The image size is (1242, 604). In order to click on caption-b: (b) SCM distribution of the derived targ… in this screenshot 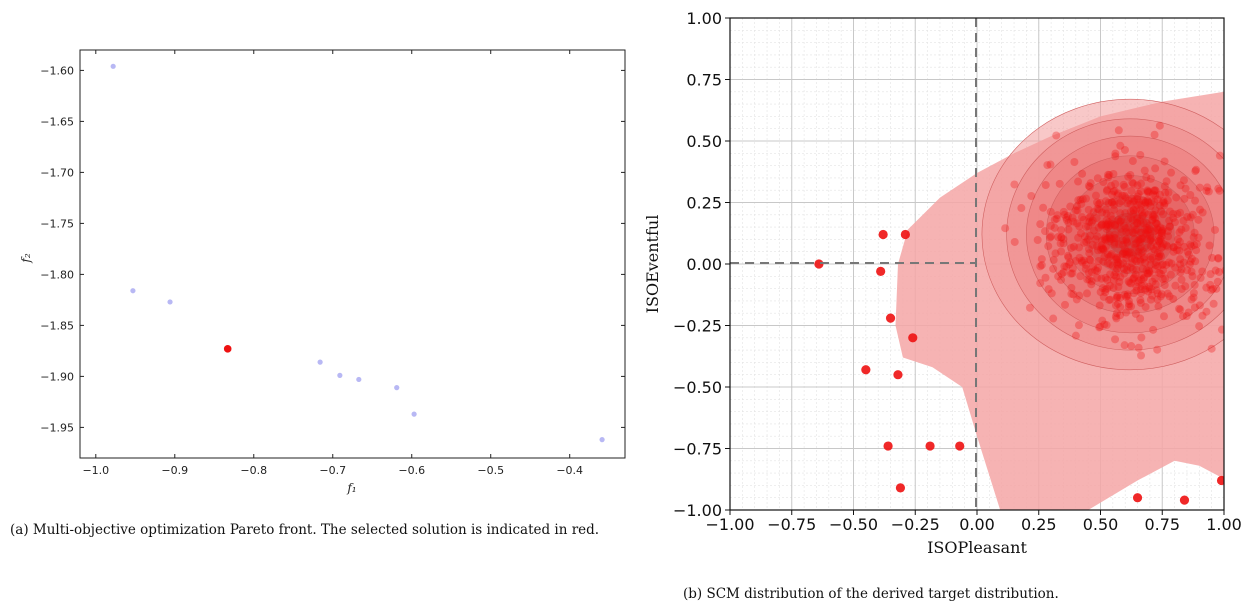, I will do `click(871, 594)`.